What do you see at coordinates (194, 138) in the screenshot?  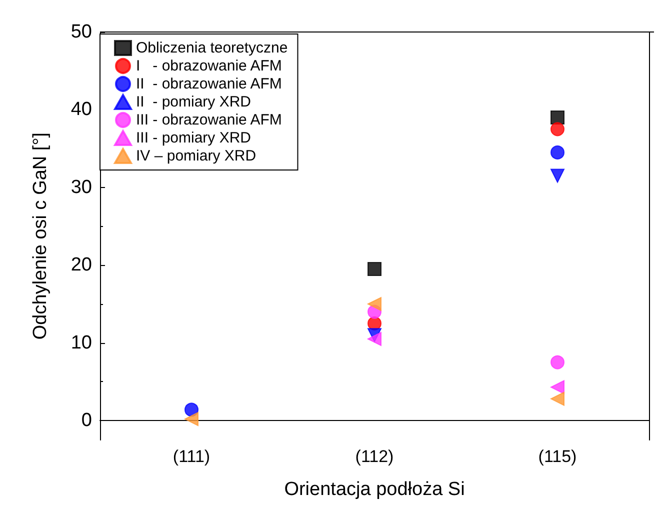 I see `legend-label: III - pomiary XRD` at bounding box center [194, 138].